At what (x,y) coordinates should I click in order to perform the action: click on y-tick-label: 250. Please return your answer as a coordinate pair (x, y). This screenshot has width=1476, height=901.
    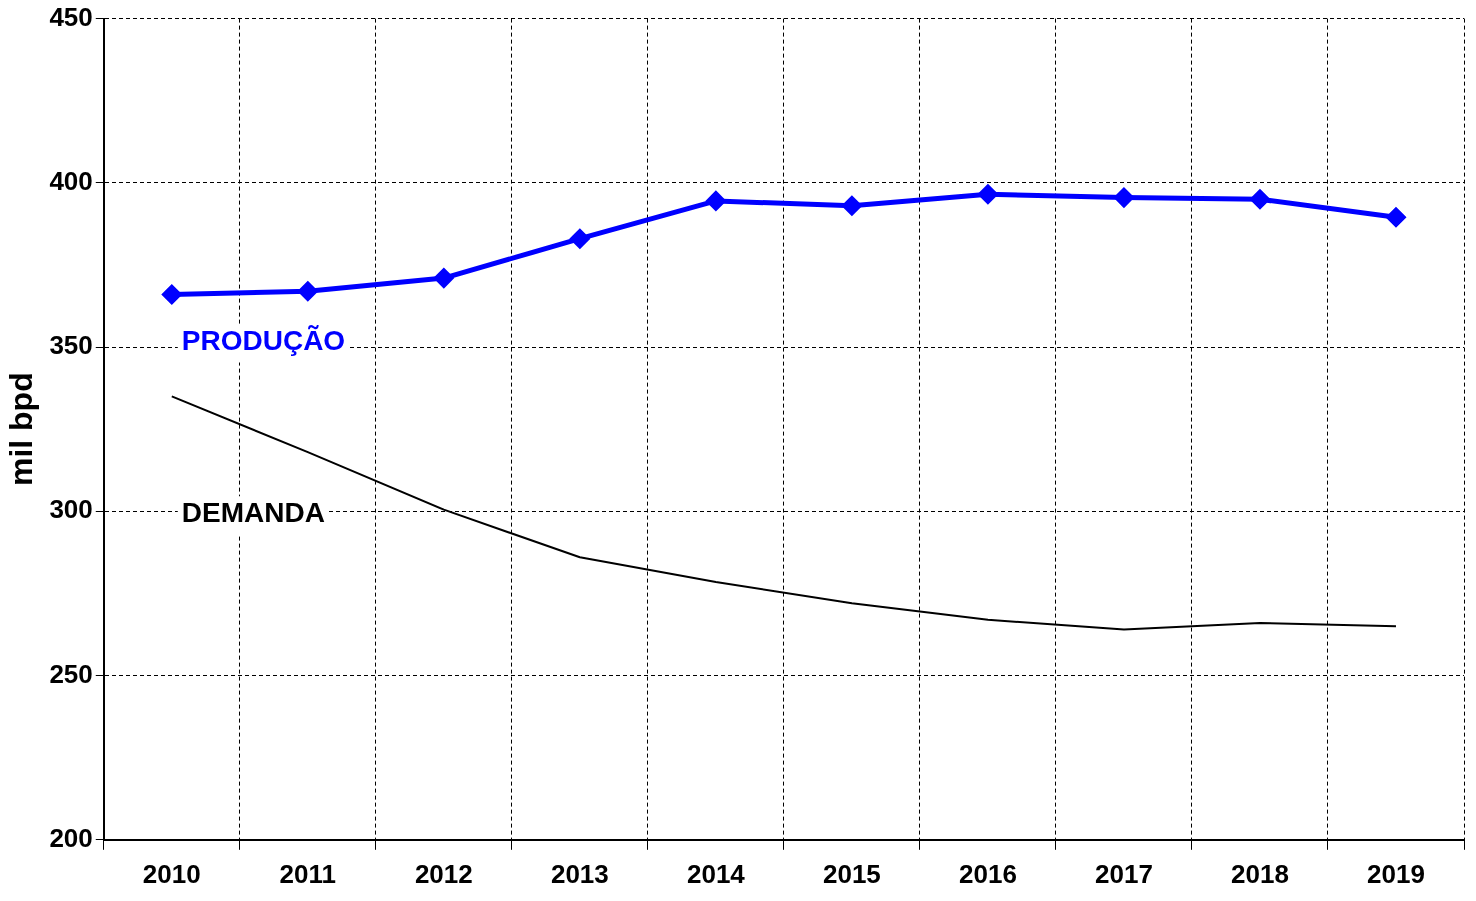
    Looking at the image, I should click on (71, 673).